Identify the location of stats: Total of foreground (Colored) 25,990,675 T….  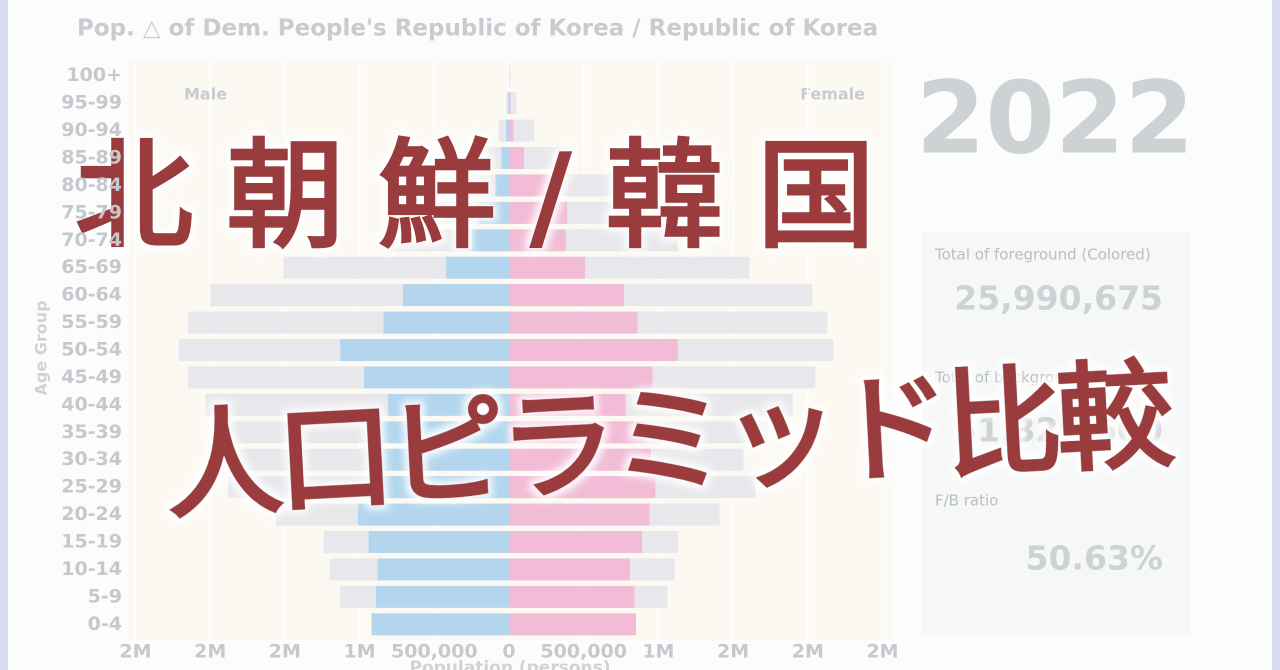
(1048, 412).